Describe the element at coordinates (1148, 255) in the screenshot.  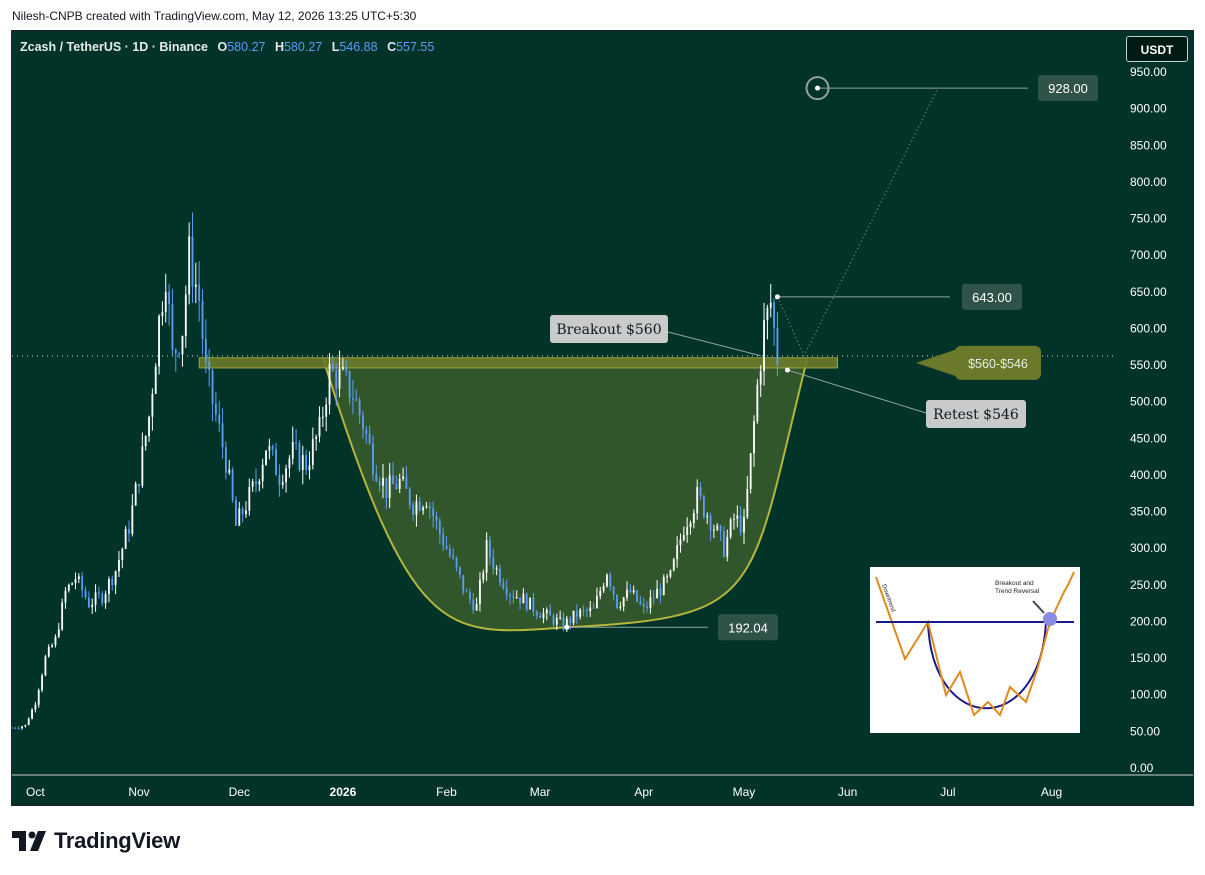
I see `y-tick-label: 700.00` at that location.